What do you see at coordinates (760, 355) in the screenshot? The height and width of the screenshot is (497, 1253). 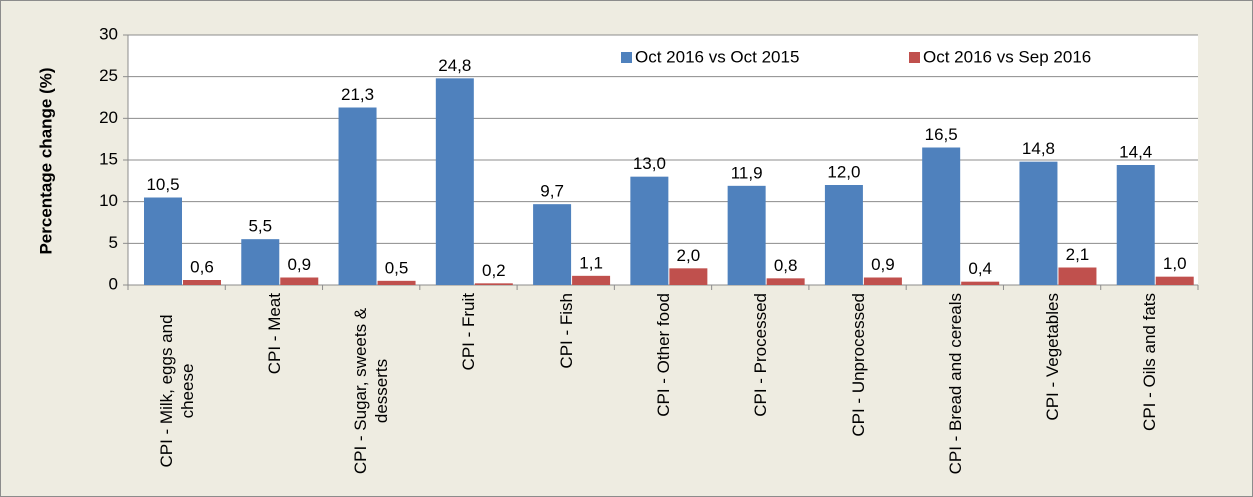 I see `x-tick-text: CPI - Processed` at bounding box center [760, 355].